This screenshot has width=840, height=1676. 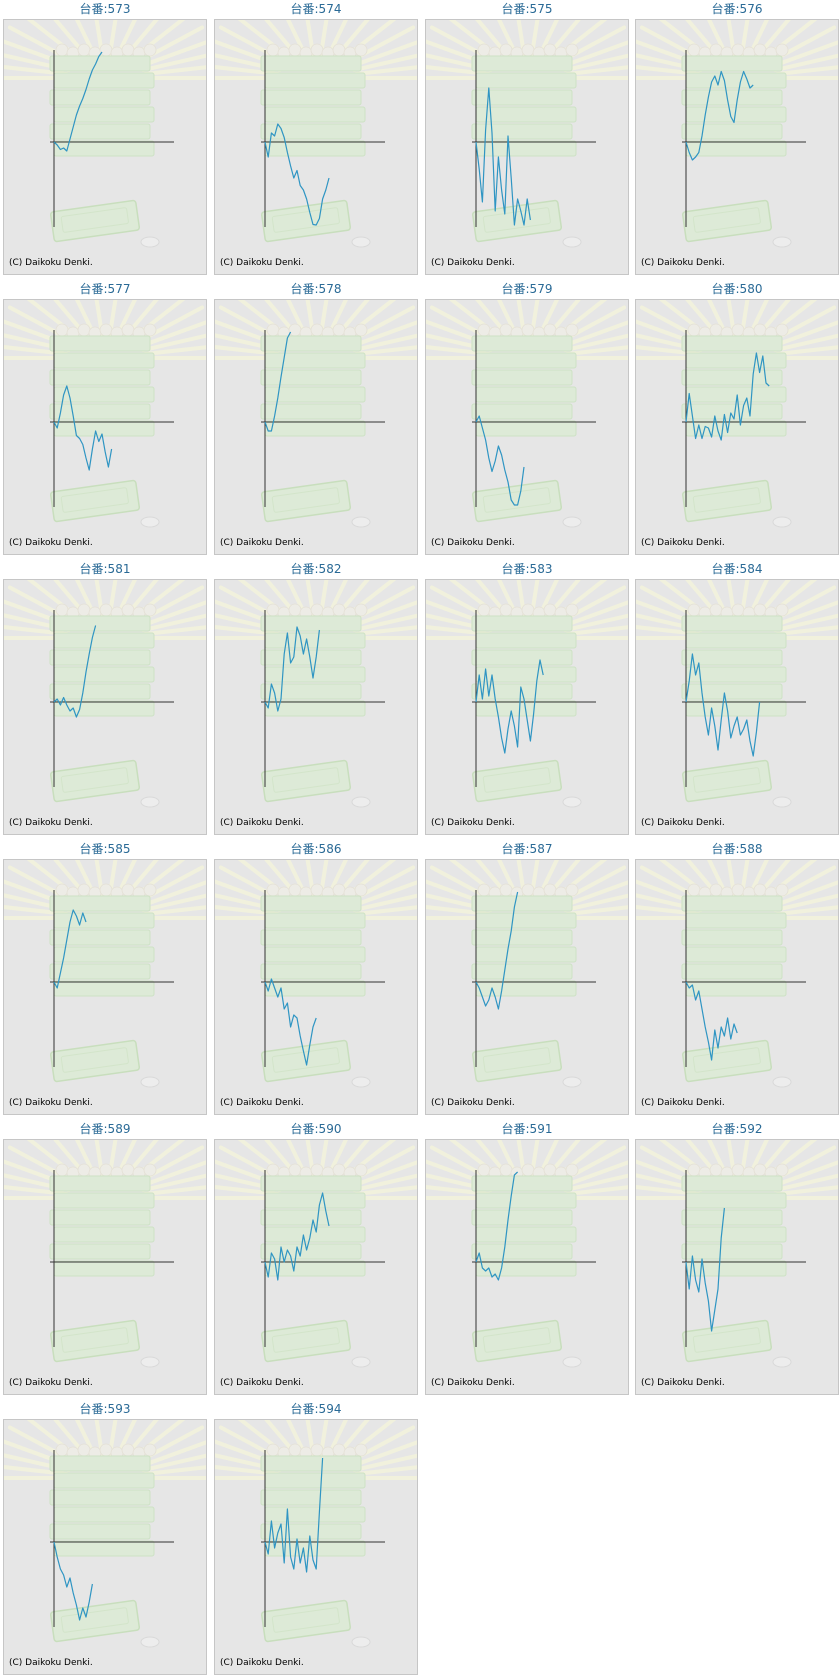 I want to click on chart-title: 台番:580, so click(x=737, y=289).